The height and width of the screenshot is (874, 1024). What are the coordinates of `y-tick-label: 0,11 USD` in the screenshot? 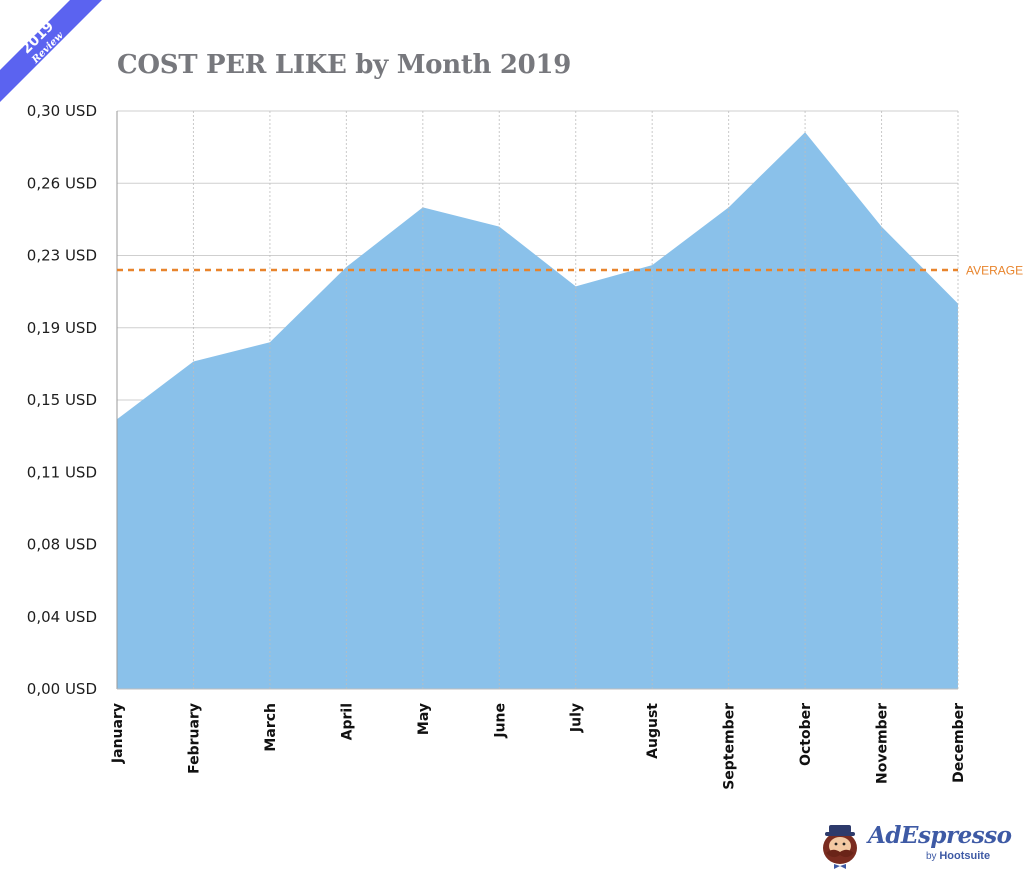 It's located at (62, 472).